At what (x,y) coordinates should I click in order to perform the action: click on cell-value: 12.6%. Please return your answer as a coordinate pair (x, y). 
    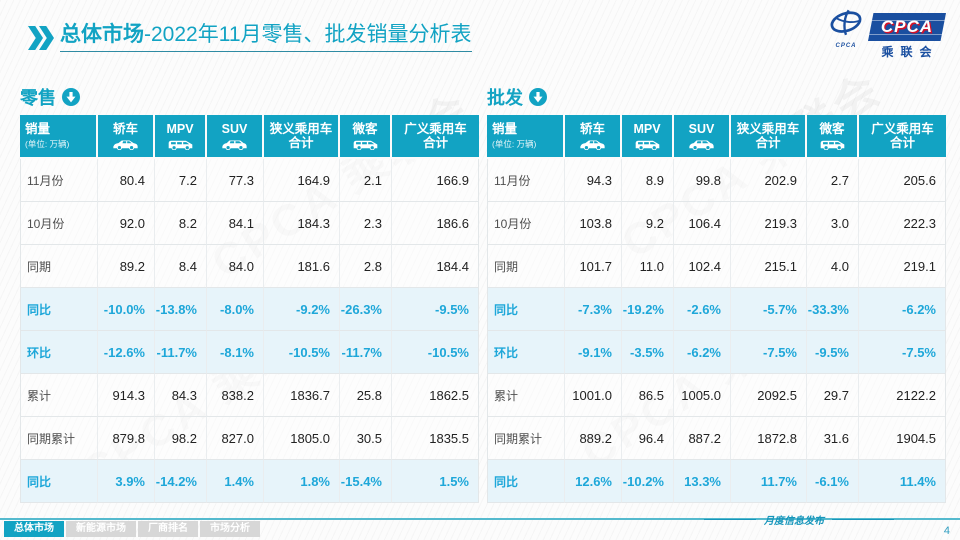
    Looking at the image, I should click on (593, 481).